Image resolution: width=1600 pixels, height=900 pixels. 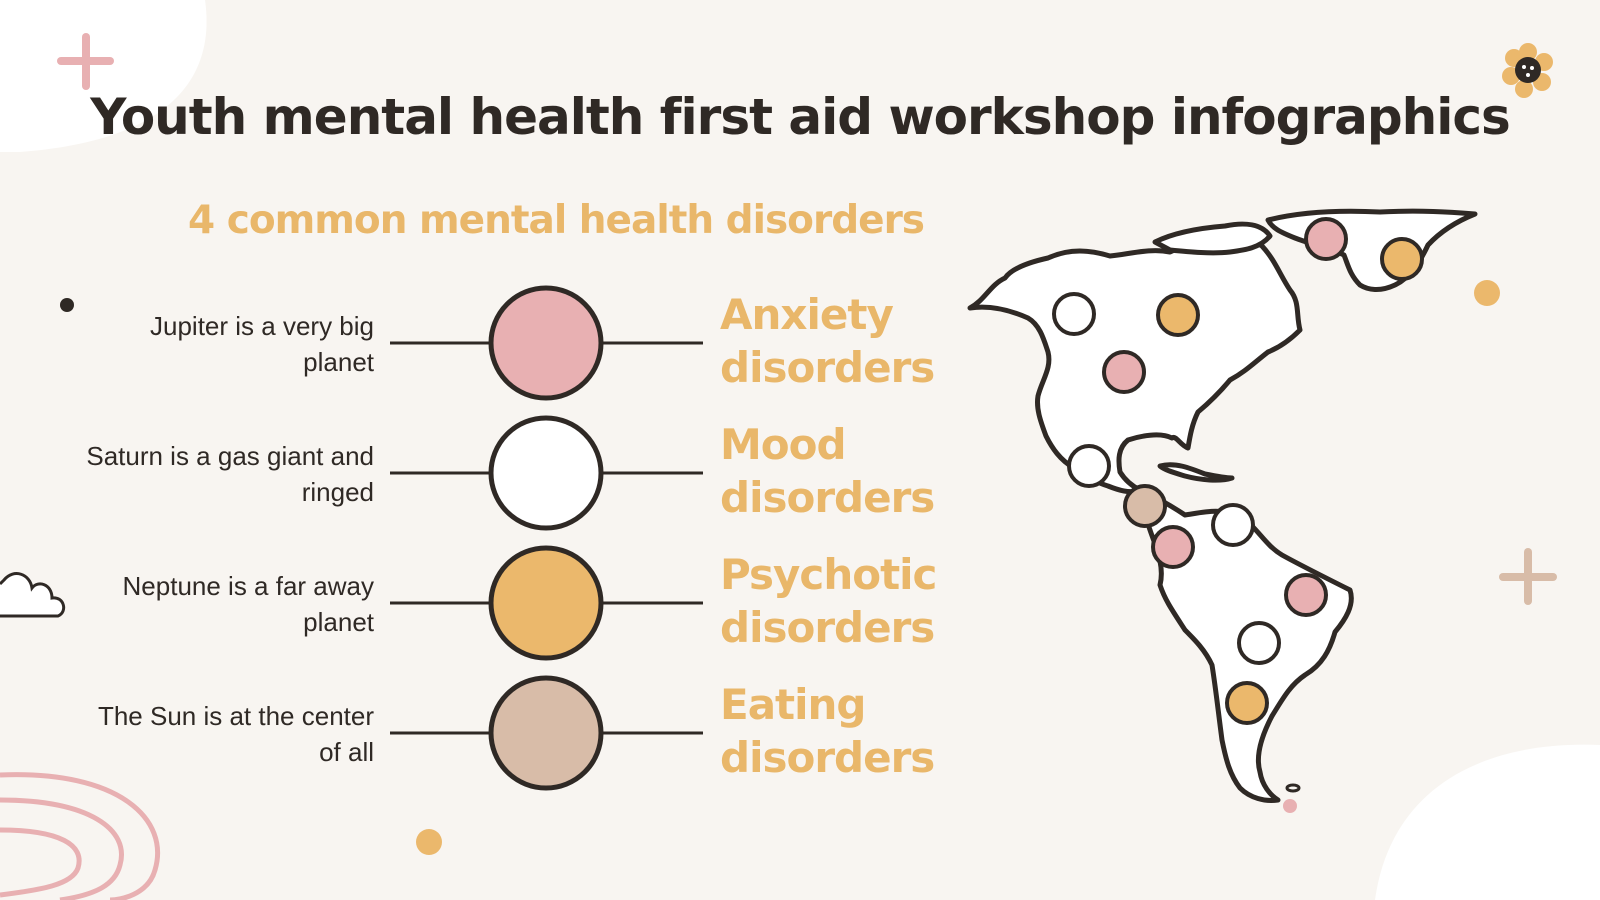 What do you see at coordinates (80, 836) in the screenshot?
I see `swirl-lines` at bounding box center [80, 836].